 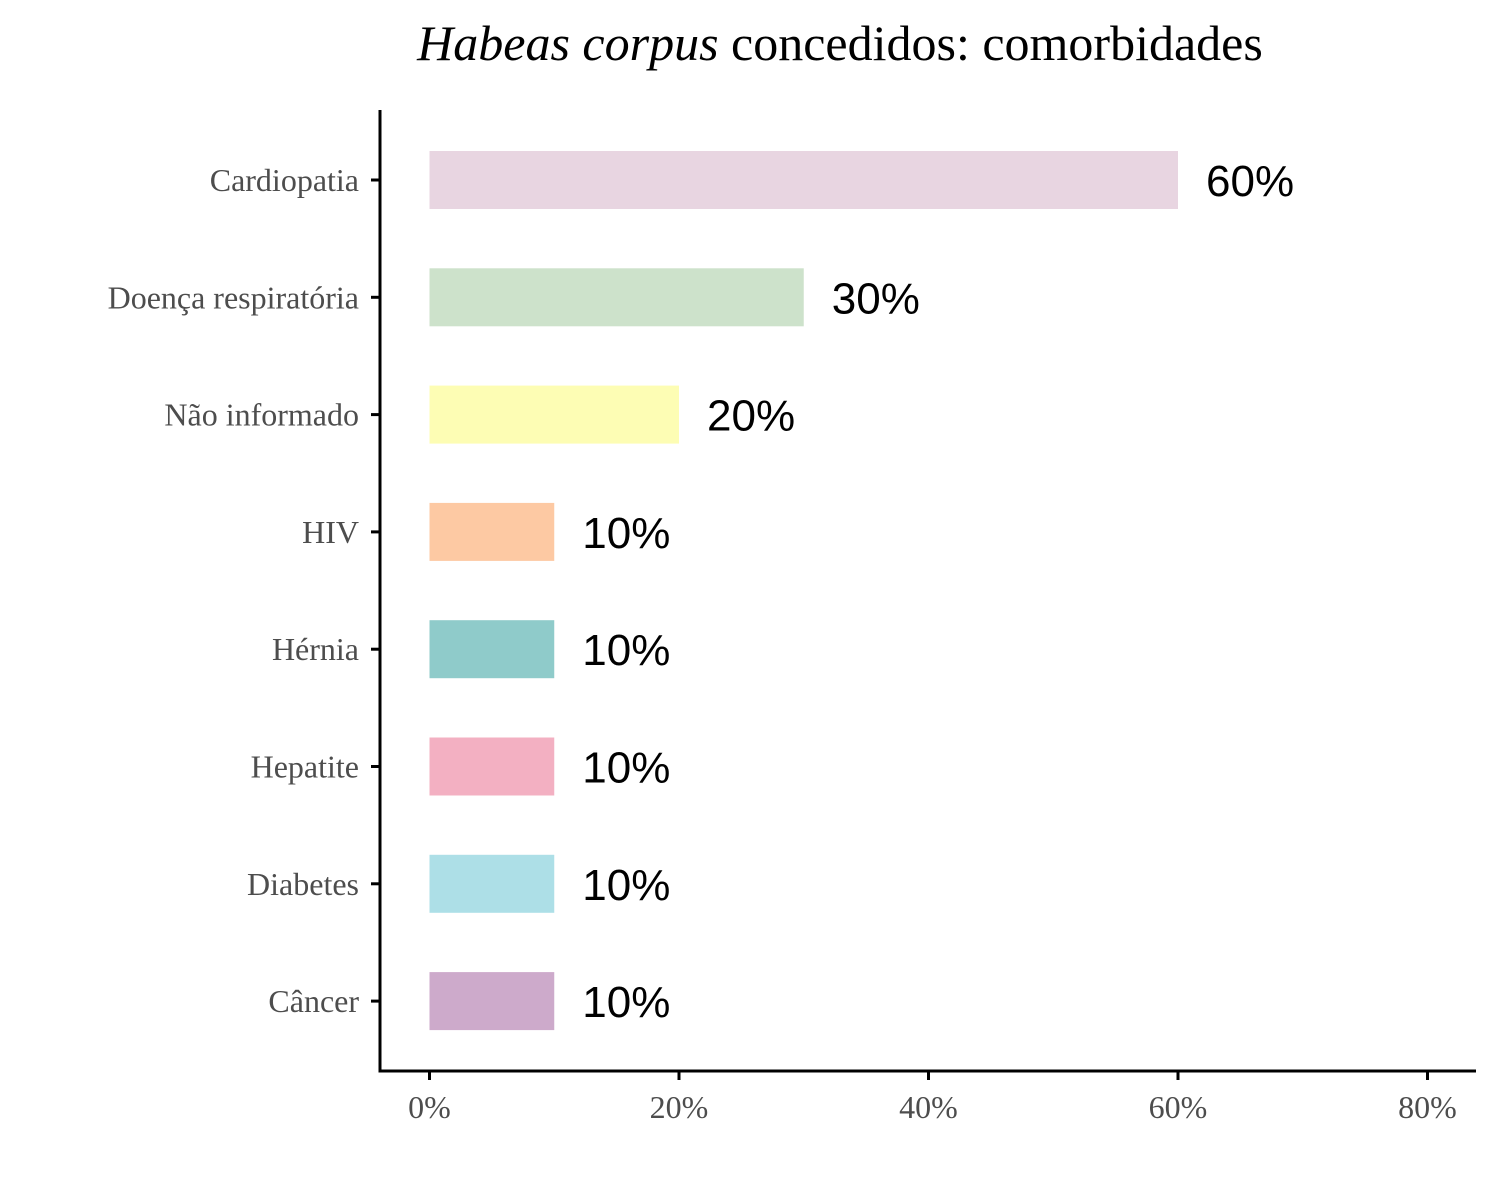 I want to click on data-label: 20%, so click(x=751, y=416).